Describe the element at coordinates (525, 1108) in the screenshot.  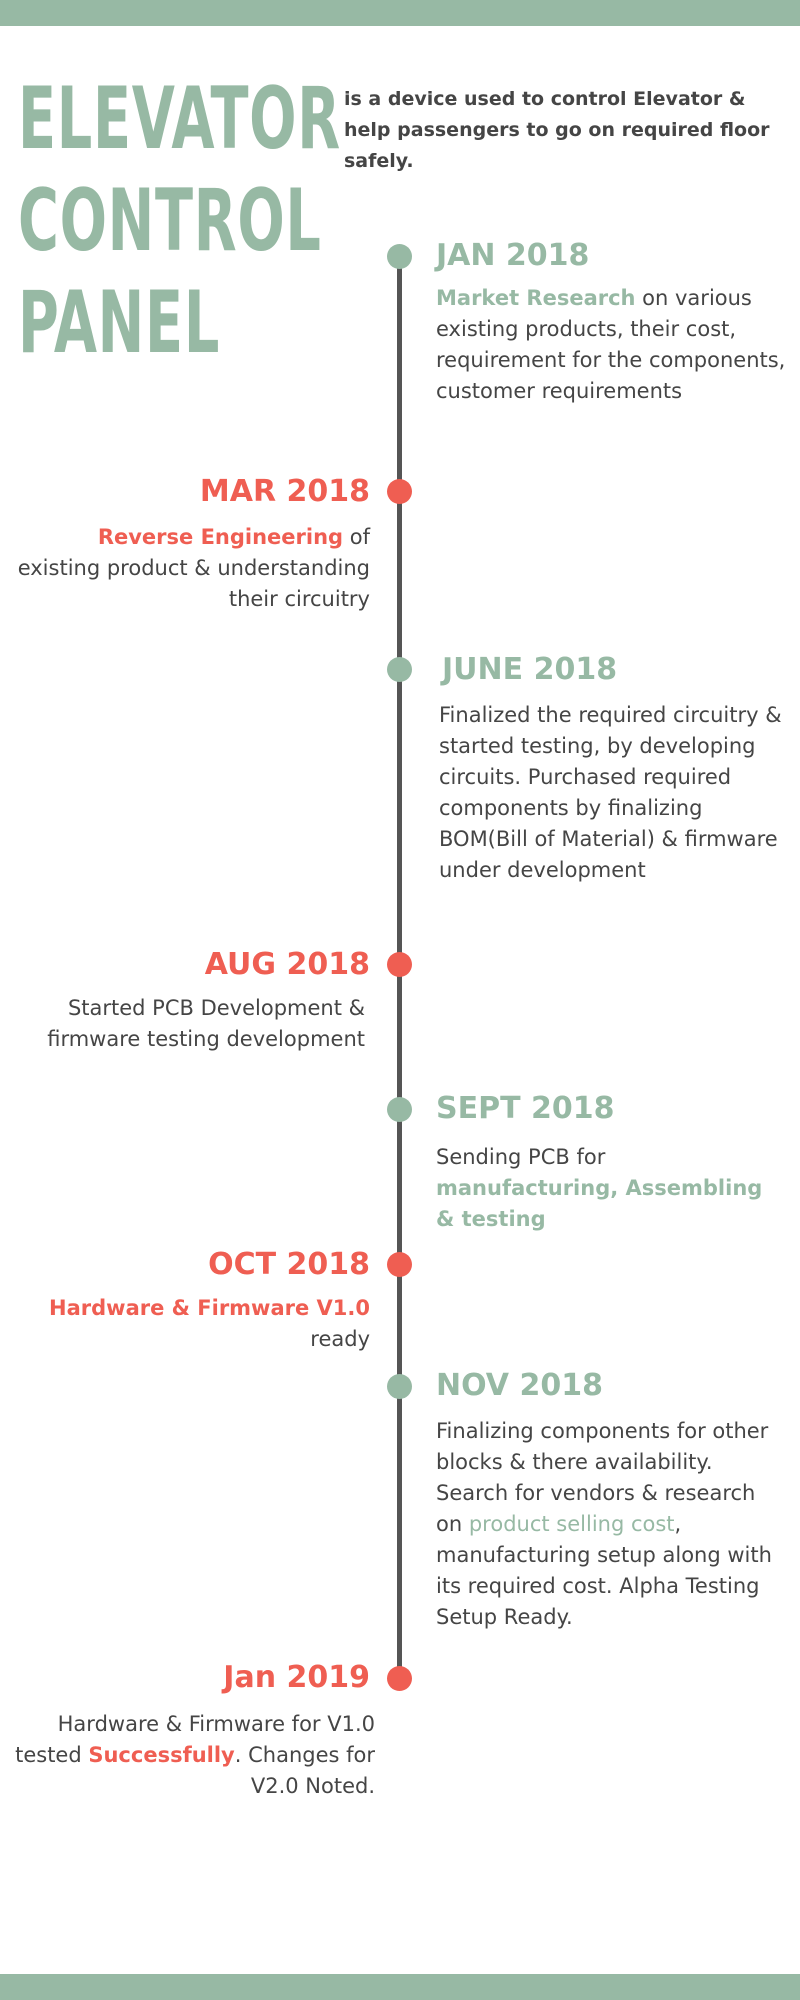
I see `milestone-date-sept-2018: SEPT 2018` at that location.